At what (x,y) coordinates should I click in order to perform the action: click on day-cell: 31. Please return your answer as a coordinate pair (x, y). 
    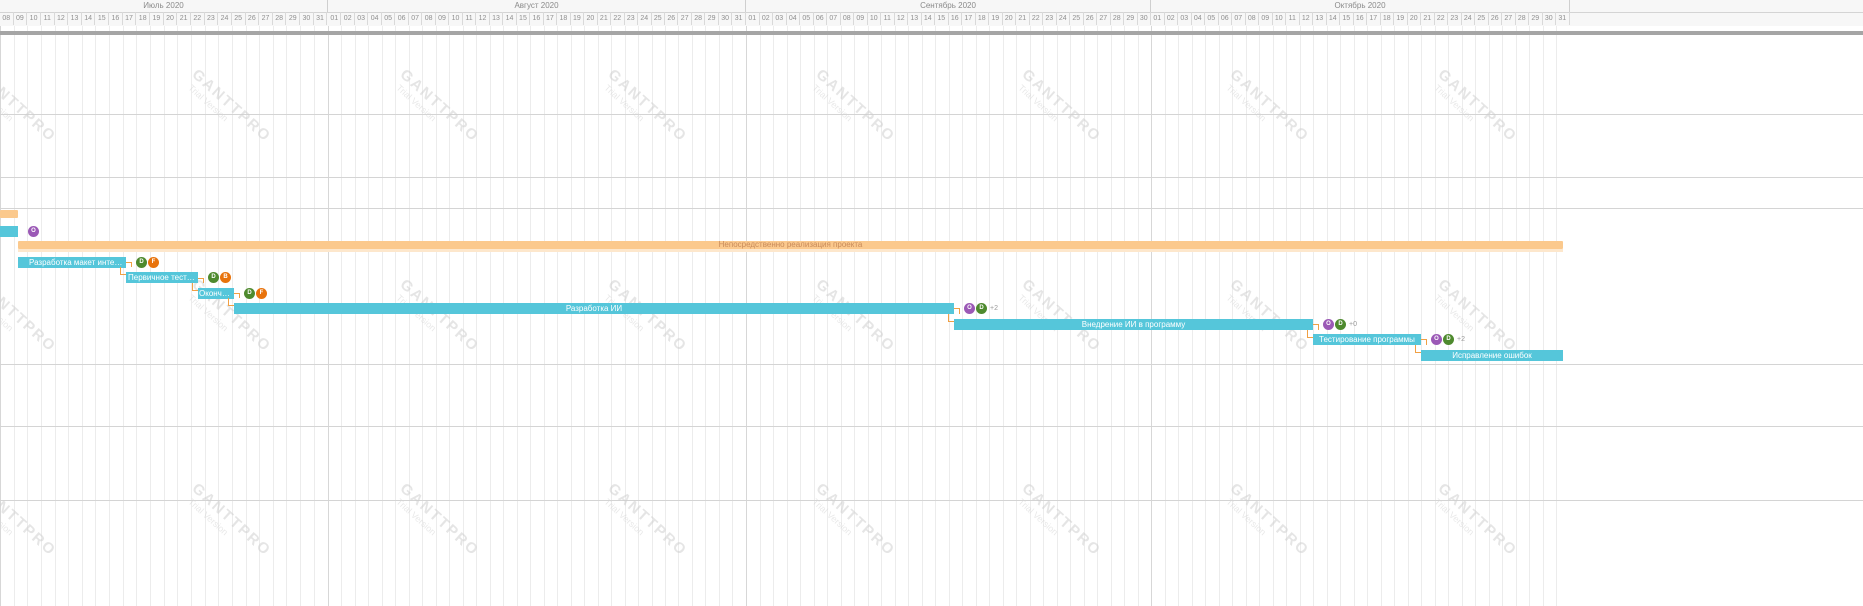
    Looking at the image, I should click on (1563, 18).